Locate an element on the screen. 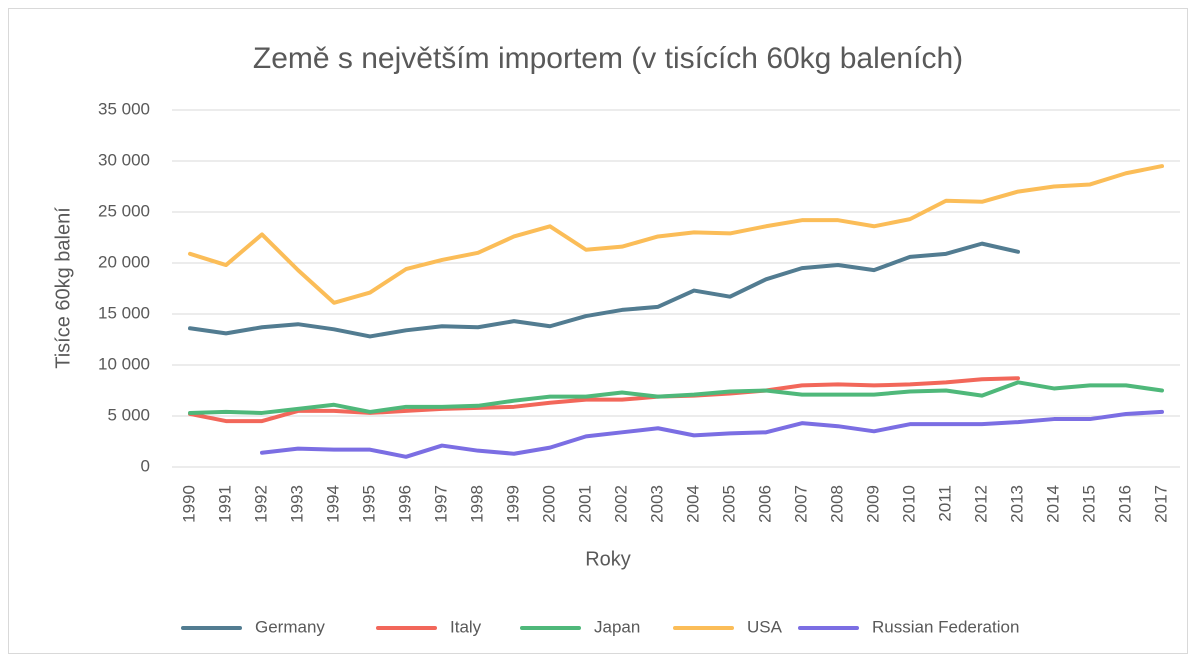  y-tick-label: 10 000 is located at coordinates (124, 363).